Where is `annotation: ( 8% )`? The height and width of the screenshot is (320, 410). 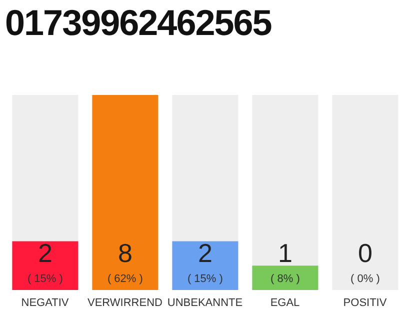 annotation: ( 8% ) is located at coordinates (285, 279).